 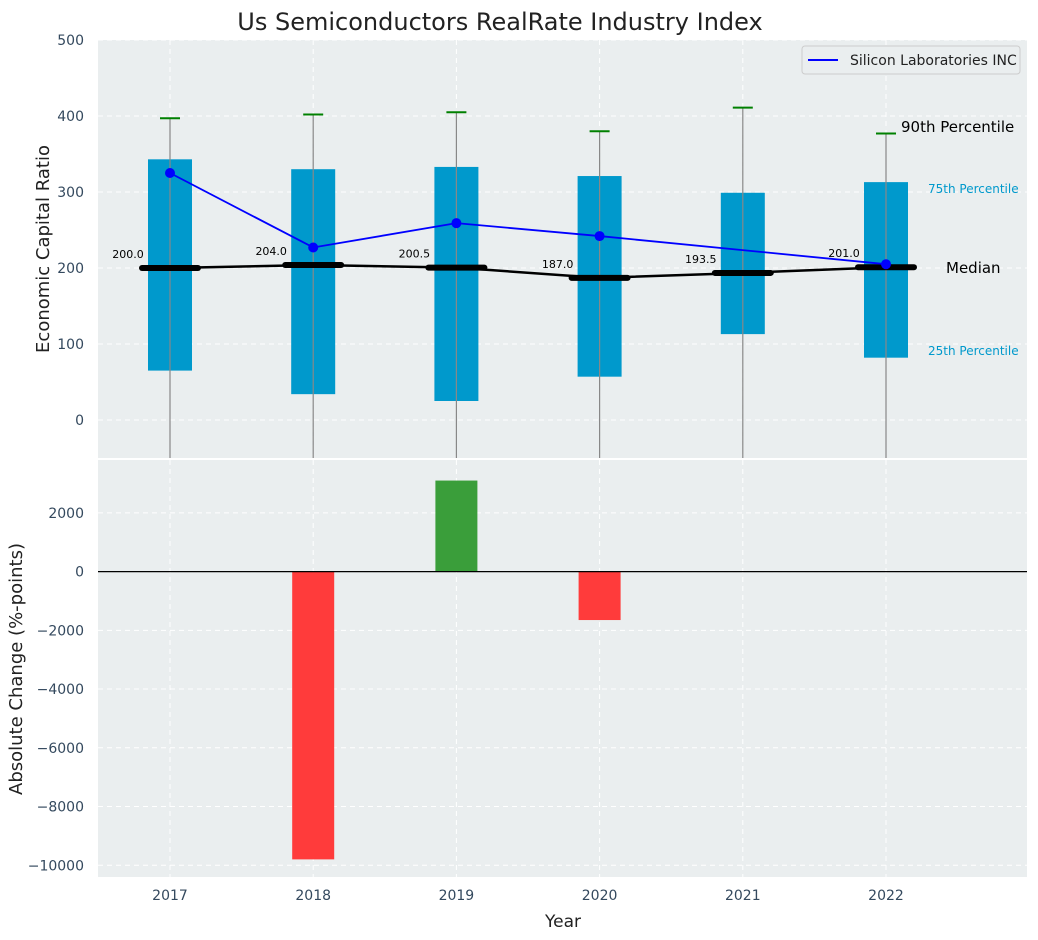 What do you see at coordinates (933, 61) in the screenshot?
I see `legend-label: Silicon Laboratories INC` at bounding box center [933, 61].